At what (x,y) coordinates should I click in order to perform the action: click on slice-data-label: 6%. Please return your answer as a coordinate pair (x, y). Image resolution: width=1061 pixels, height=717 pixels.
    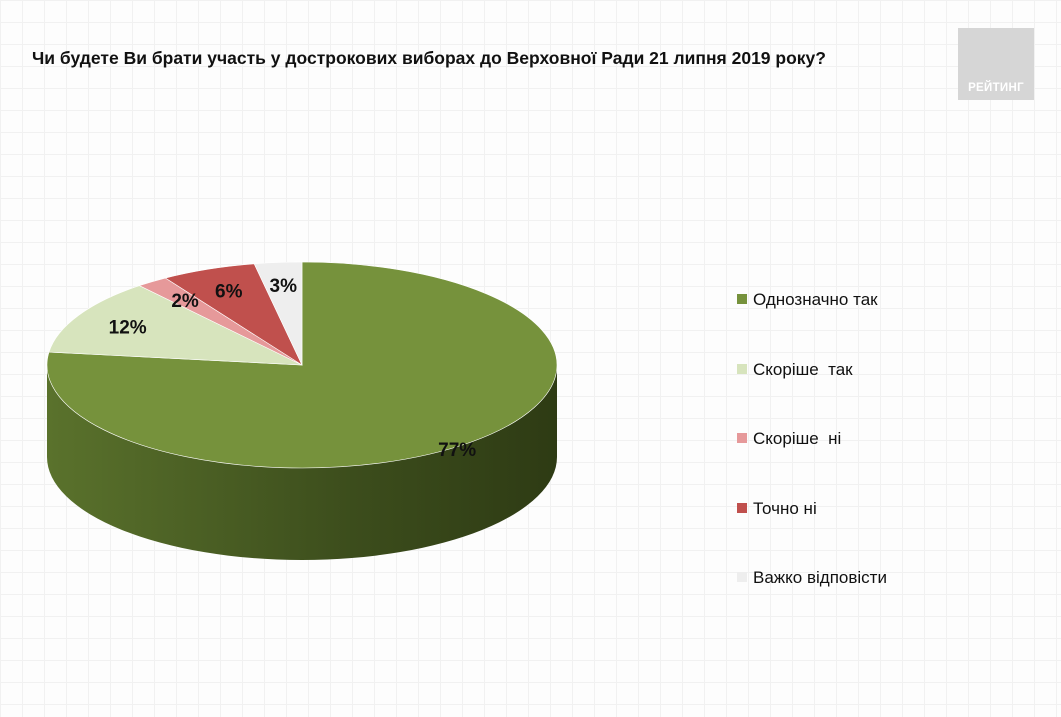
    Looking at the image, I should click on (229, 291).